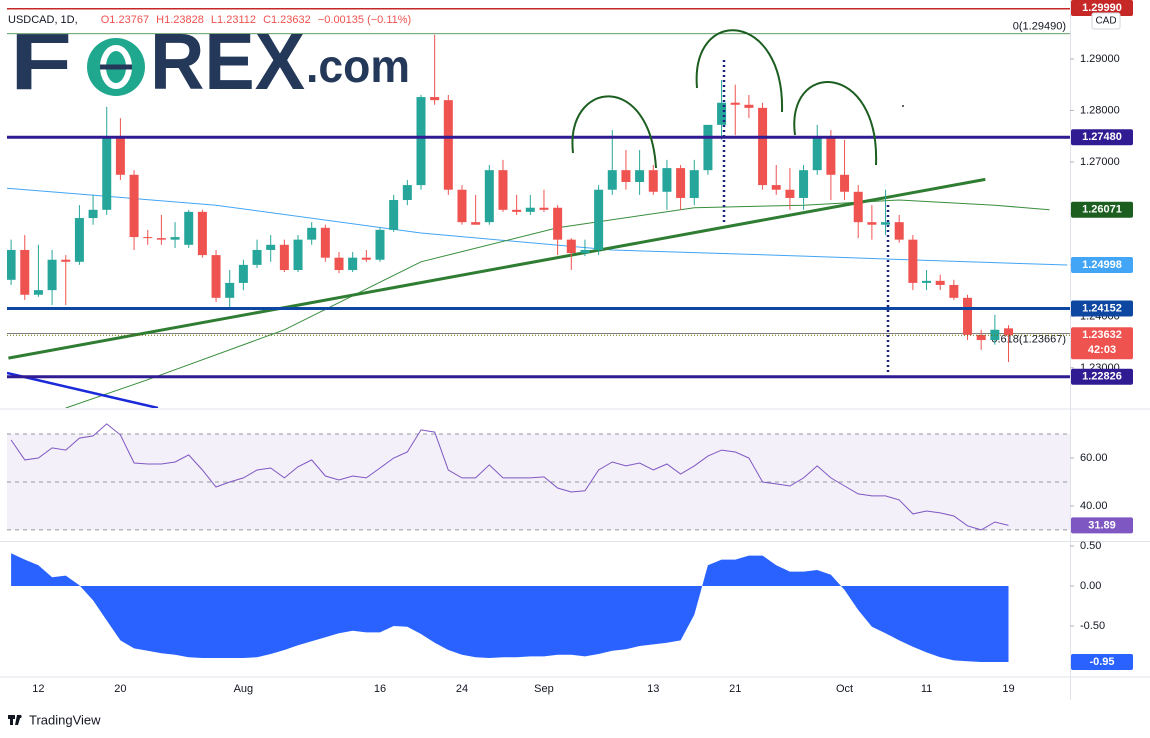 This screenshot has height=738, width=1150. What do you see at coordinates (1100, 162) in the screenshot?
I see `y-tick-label: 1.27000` at bounding box center [1100, 162].